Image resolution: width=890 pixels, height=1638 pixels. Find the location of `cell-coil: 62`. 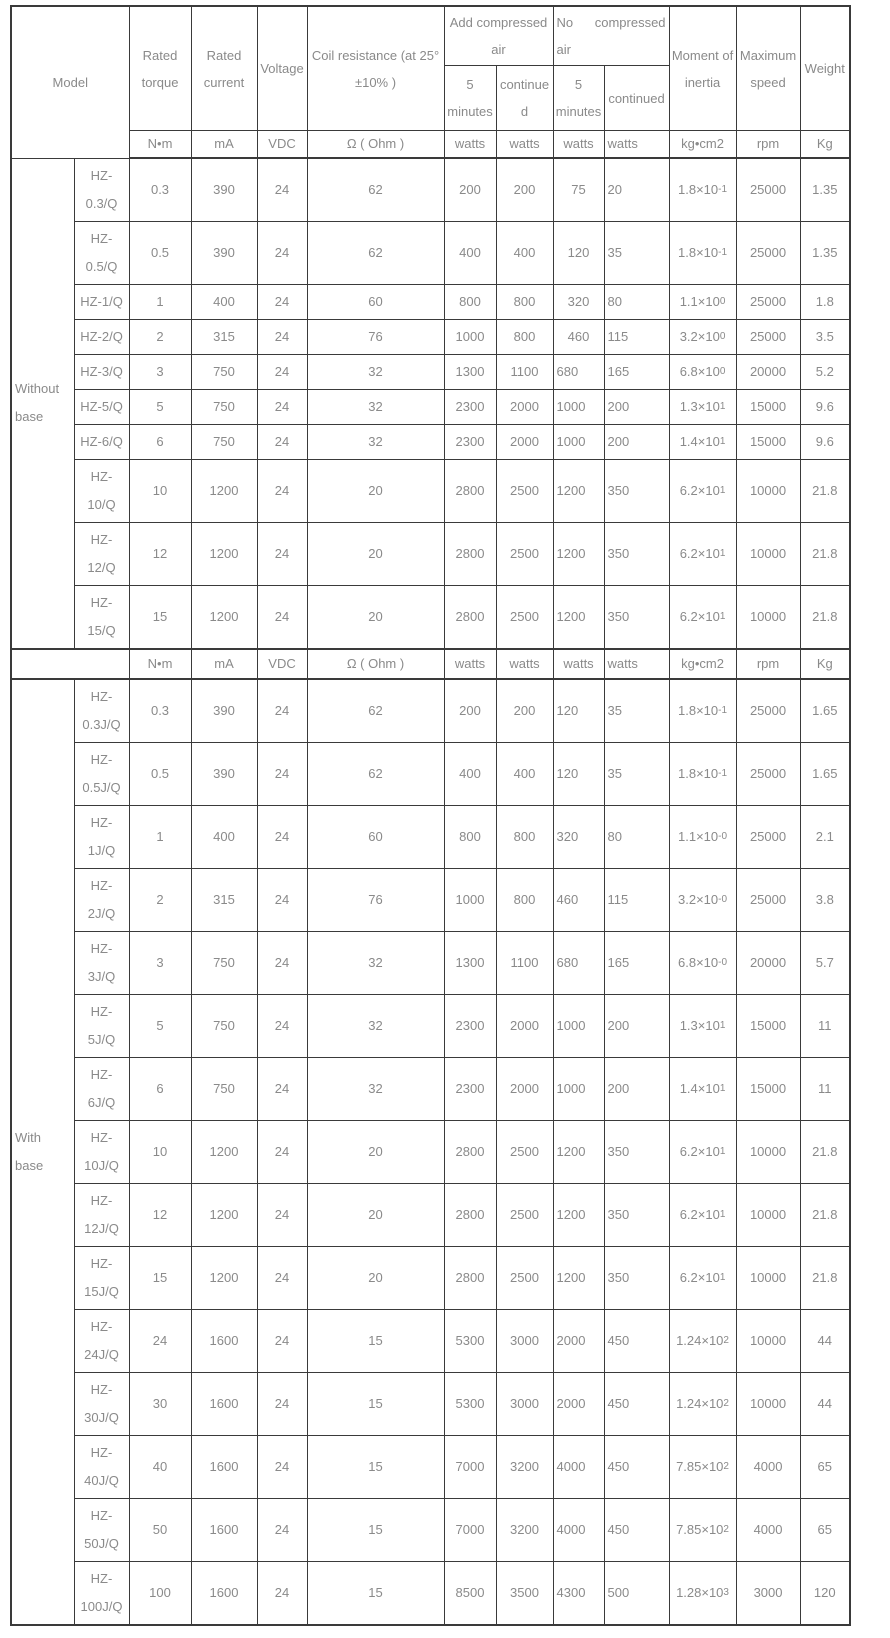

cell-coil: 62 is located at coordinates (375, 773).